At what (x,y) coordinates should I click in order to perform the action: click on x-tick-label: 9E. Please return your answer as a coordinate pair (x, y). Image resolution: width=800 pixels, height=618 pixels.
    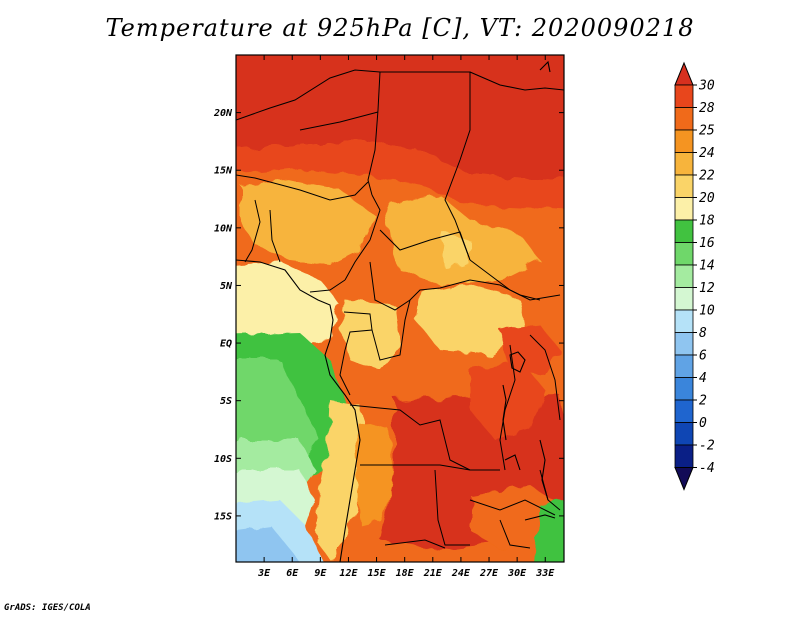
    Looking at the image, I should click on (320, 573).